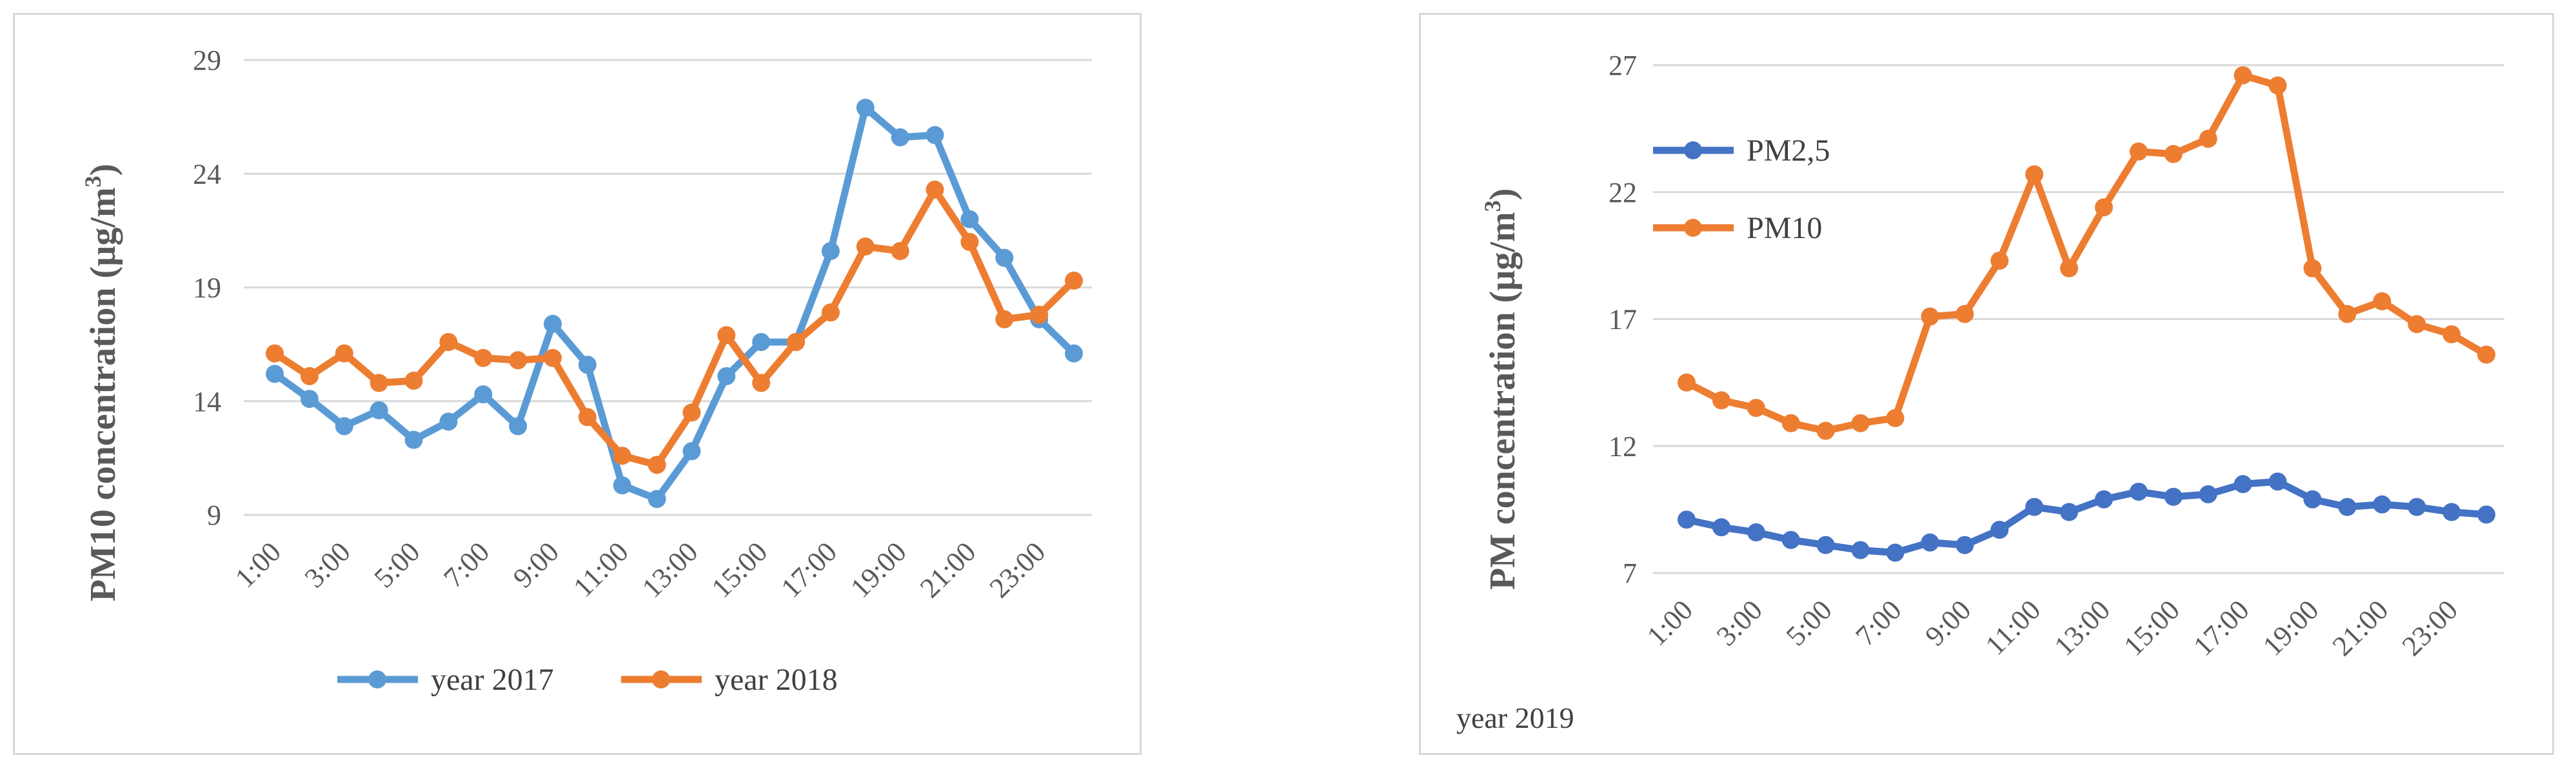 This screenshot has width=2576, height=773. What do you see at coordinates (587, 680) in the screenshot?
I see `left-legend: year 2017 year 2018` at bounding box center [587, 680].